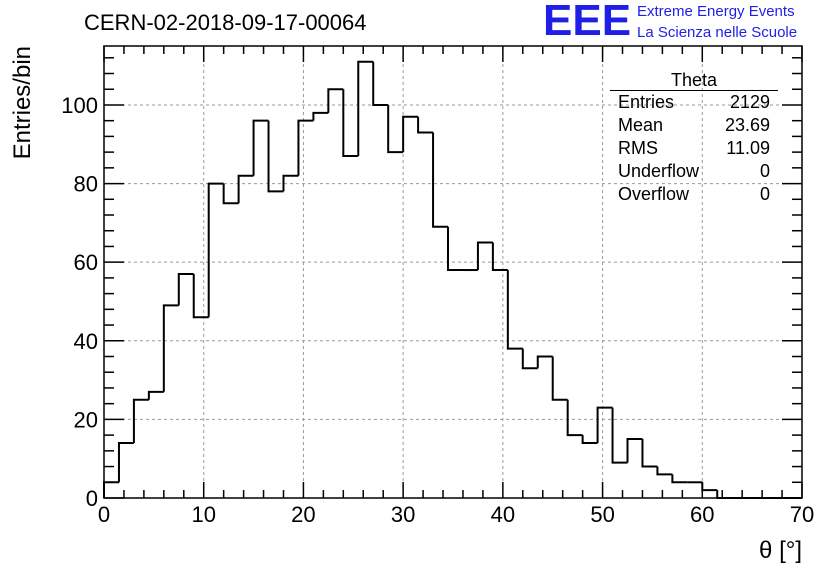  What do you see at coordinates (86, 262) in the screenshot?
I see `y-tick-label: 60` at bounding box center [86, 262].